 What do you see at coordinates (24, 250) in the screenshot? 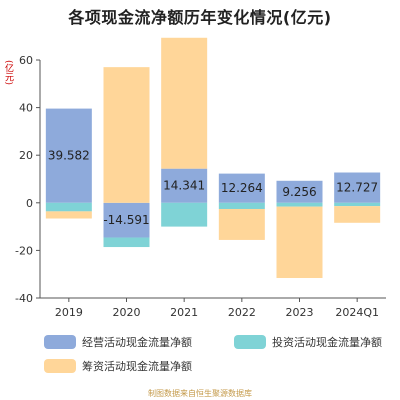
I see `y-tick-label: -20` at bounding box center [24, 250].